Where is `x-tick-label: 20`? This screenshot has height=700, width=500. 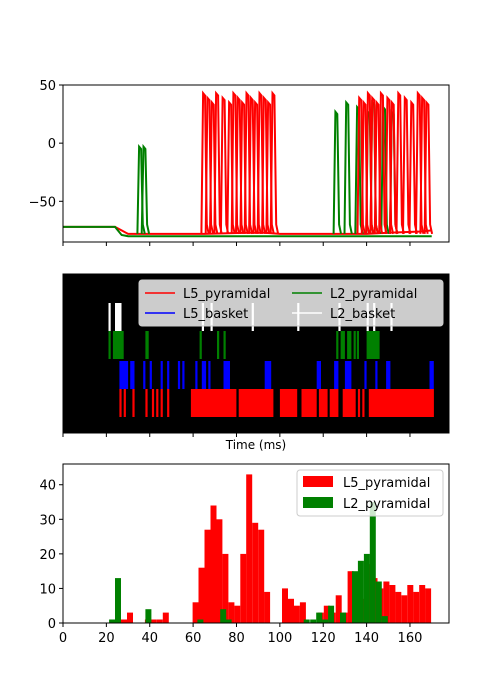
x-tick-label: 20 is located at coordinates (106, 638).